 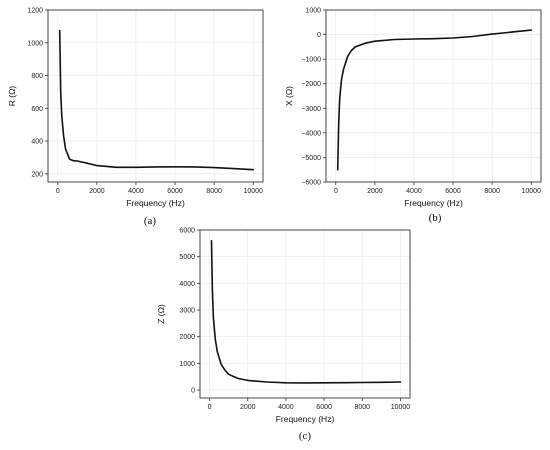 What do you see at coordinates (37, 109) in the screenshot?
I see `y-tick-label: 600` at bounding box center [37, 109].